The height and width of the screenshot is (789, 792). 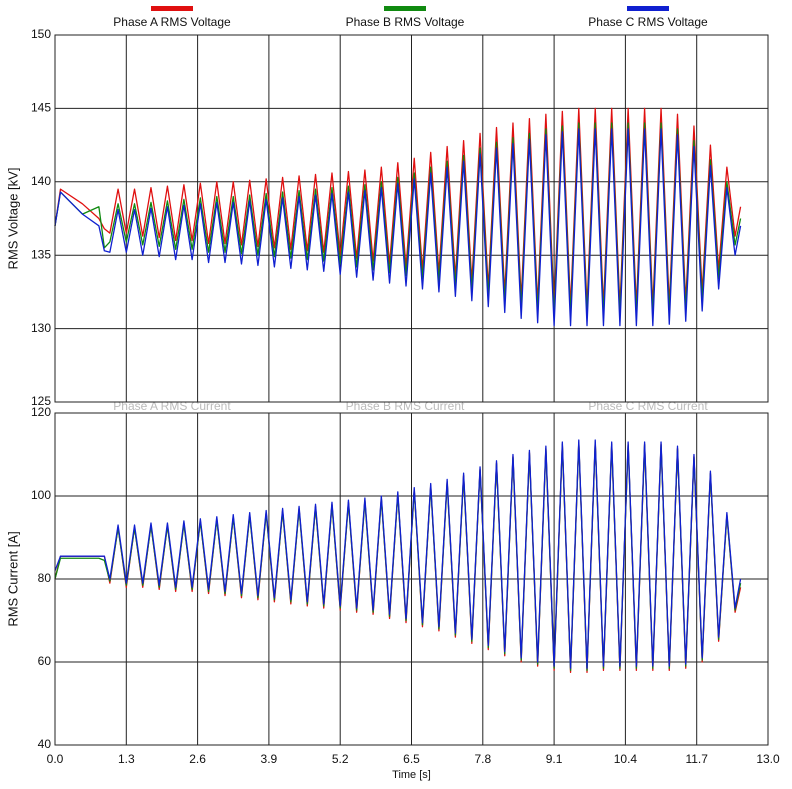 I want to click on y-axis-label: RMS Voltage [kV], so click(x=12, y=219).